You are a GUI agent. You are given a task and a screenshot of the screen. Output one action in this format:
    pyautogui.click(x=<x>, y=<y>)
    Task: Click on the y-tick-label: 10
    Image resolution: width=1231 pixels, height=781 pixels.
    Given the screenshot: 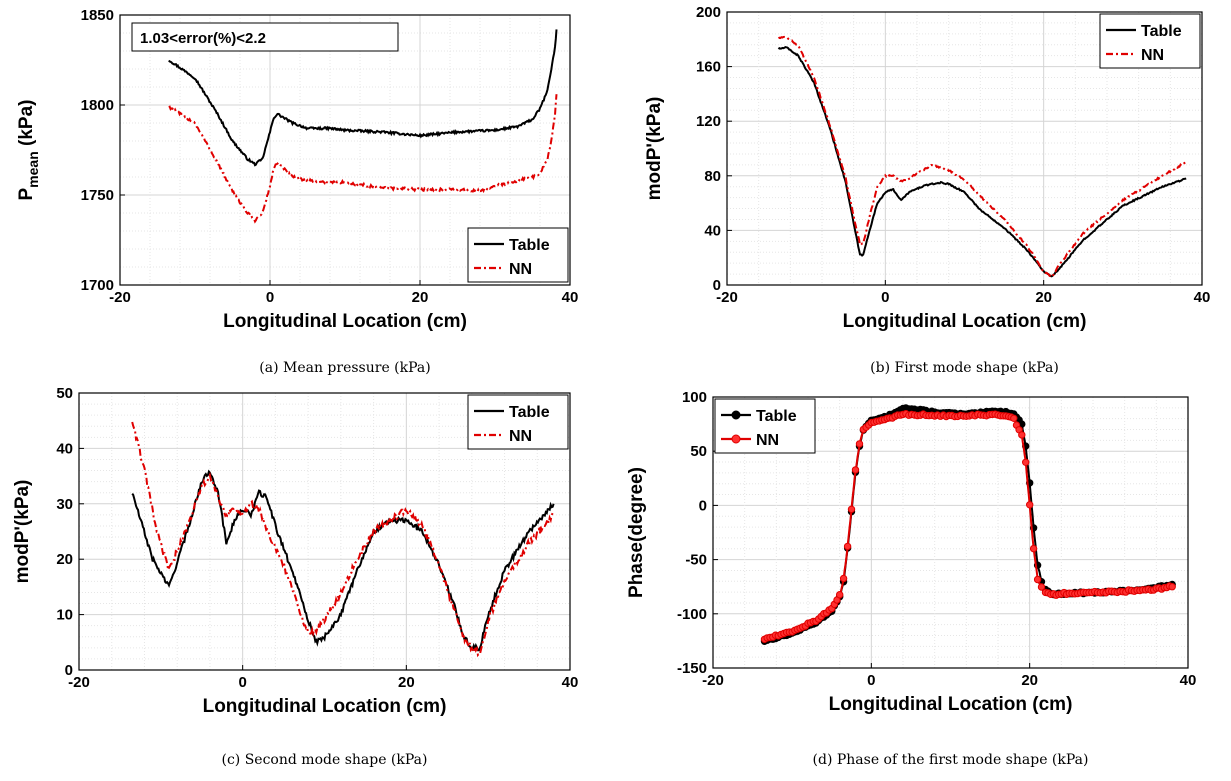 What is the action you would take?
    pyautogui.click(x=64, y=615)
    